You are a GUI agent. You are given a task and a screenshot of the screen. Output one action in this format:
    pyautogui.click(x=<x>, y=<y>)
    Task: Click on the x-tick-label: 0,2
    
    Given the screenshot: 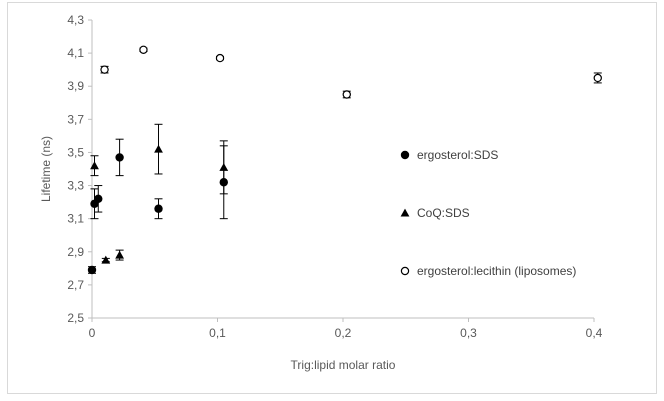 What is the action you would take?
    pyautogui.click(x=343, y=333)
    